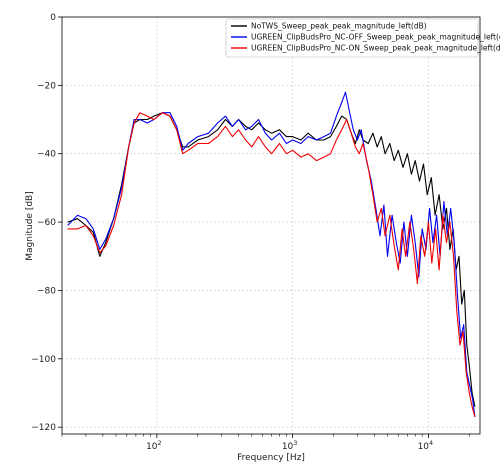 This screenshot has height=469, width=500. I want to click on y-tick-label: −100, so click(43, 360).